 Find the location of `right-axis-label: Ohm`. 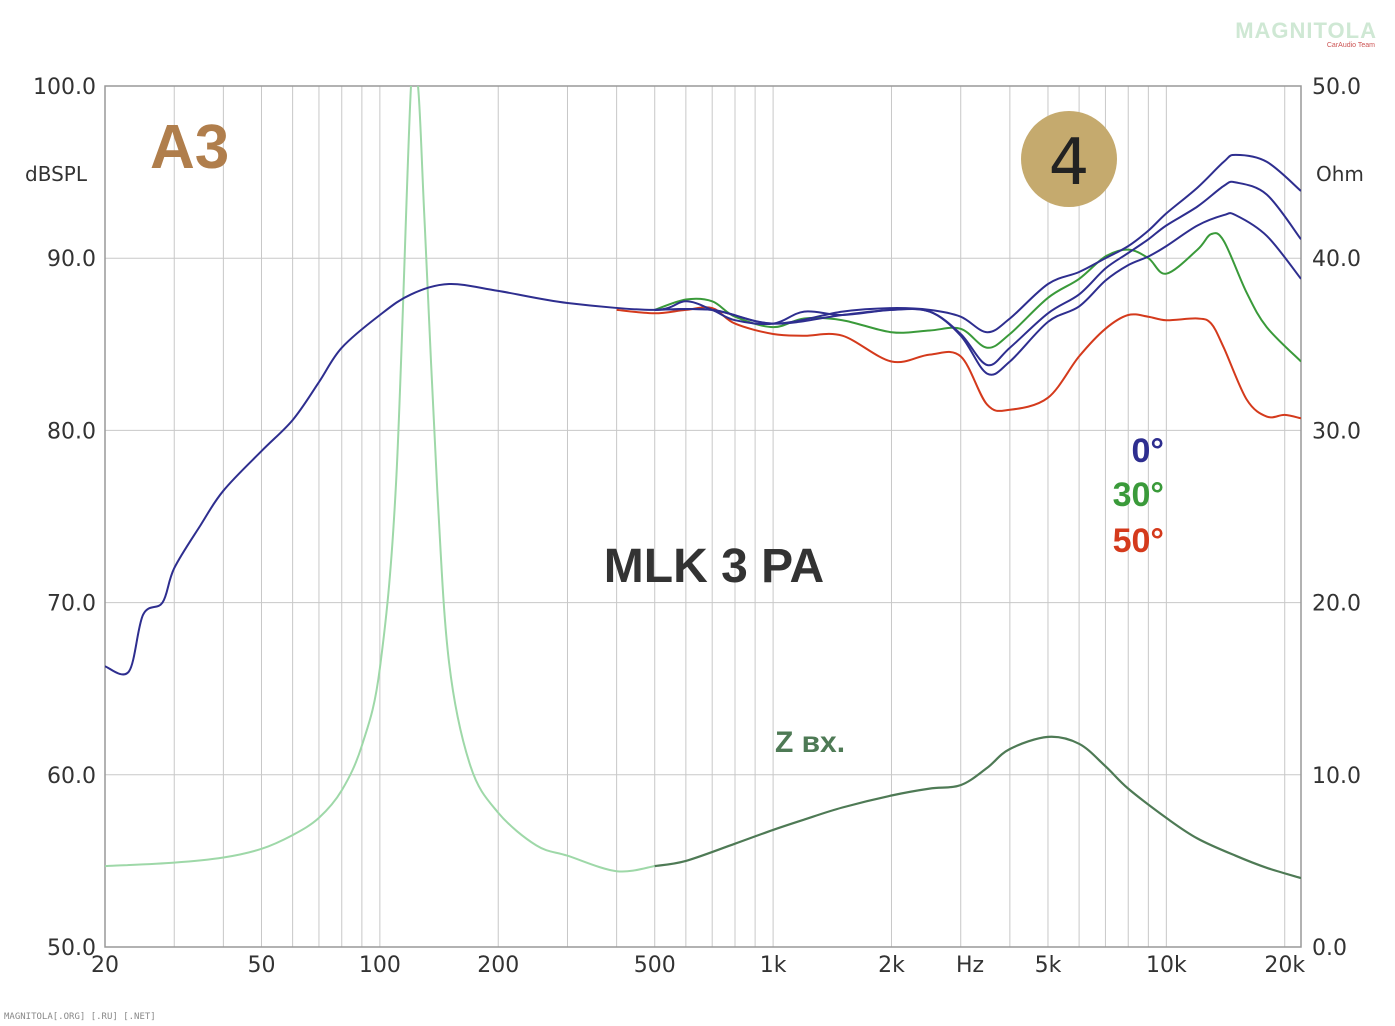

right-axis-label: Ohm is located at coordinates (1340, 174).